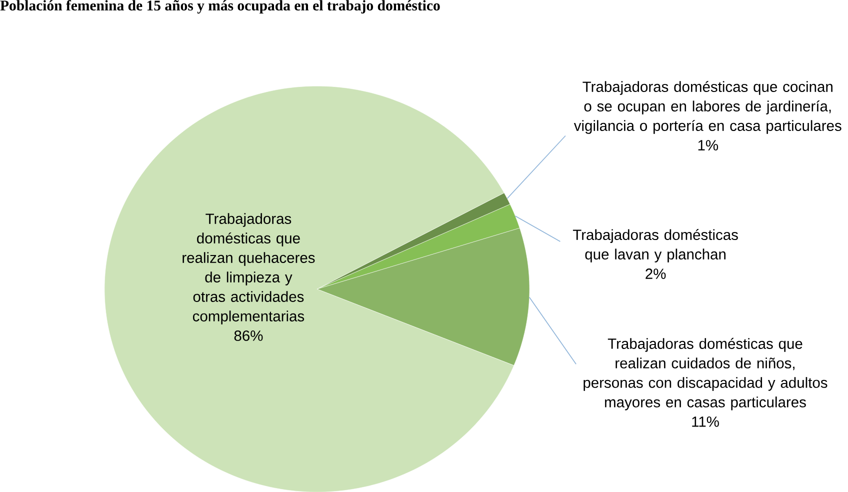 The image size is (848, 492). I want to click on data-label: 2%, so click(656, 273).